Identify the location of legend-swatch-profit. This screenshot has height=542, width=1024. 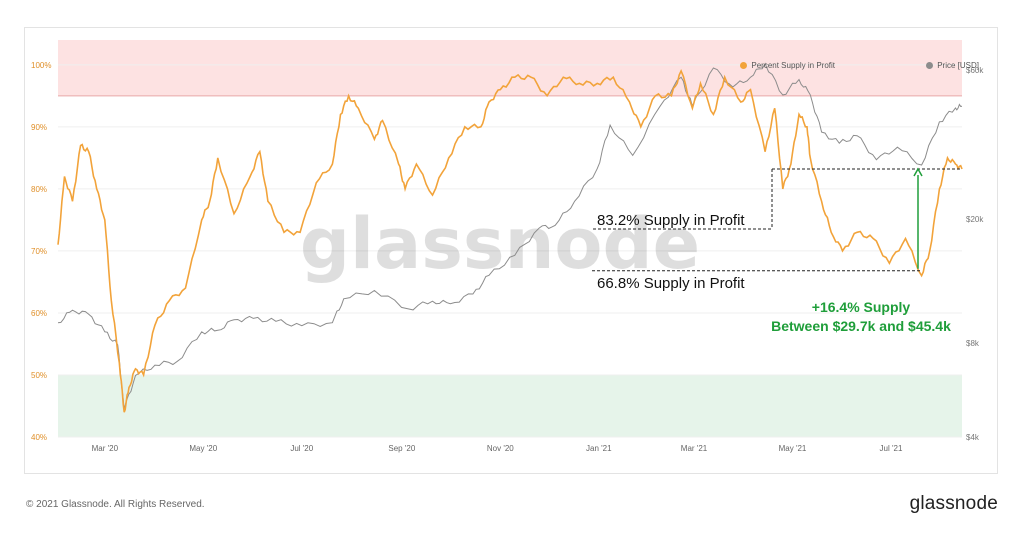
(744, 65).